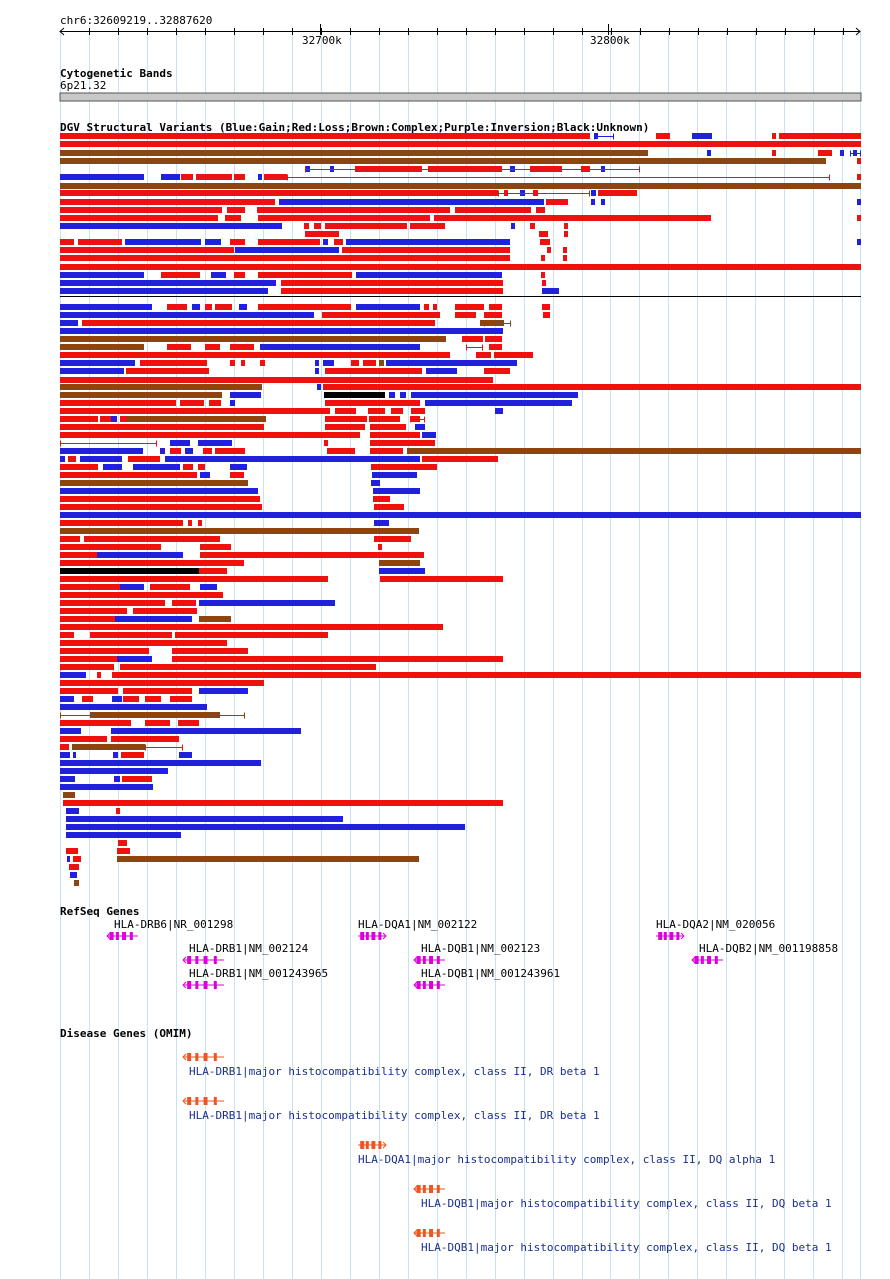 This screenshot has height=1279, width=890. What do you see at coordinates (174, 924) in the screenshot?
I see `refseq-gene-label: HLA-DRB6|NR_001298` at bounding box center [174, 924].